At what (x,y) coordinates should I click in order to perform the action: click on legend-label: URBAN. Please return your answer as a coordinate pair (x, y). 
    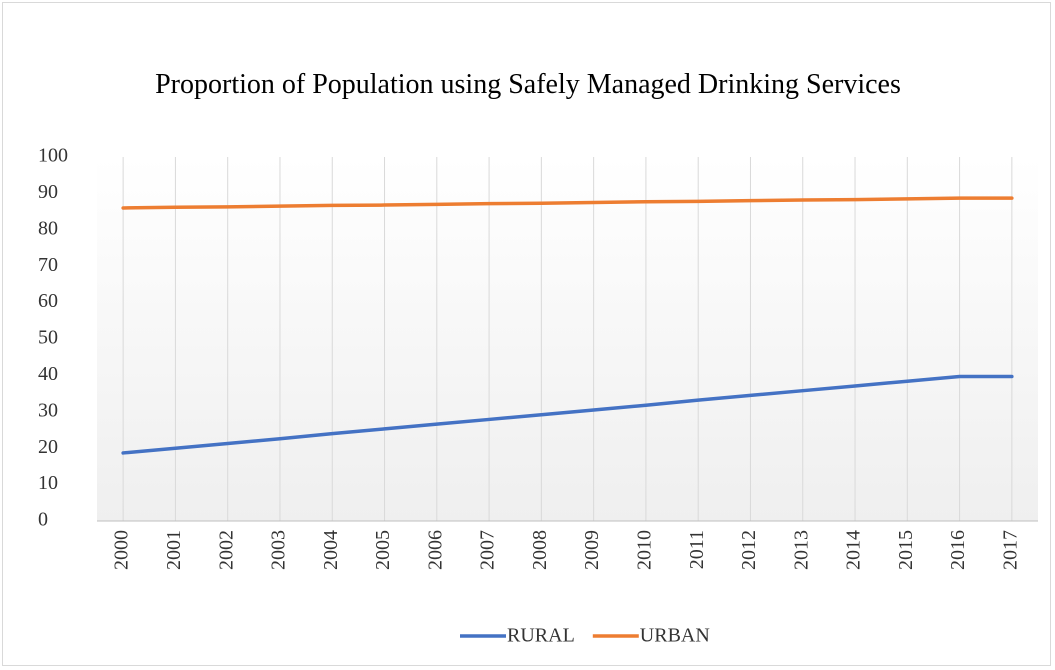
    Looking at the image, I should click on (675, 636).